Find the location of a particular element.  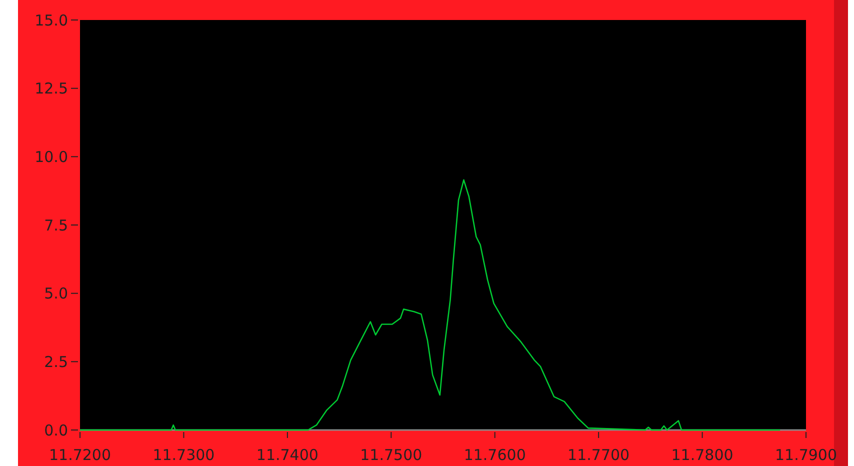

y-tick-label: 5.0 is located at coordinates (56, 293).